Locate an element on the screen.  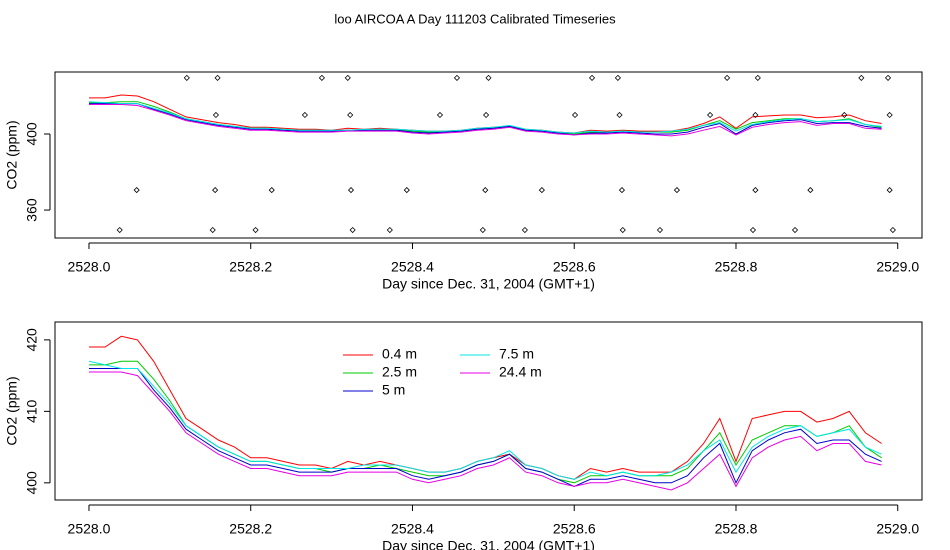
legend-label: 2.5 m is located at coordinates (399, 372).